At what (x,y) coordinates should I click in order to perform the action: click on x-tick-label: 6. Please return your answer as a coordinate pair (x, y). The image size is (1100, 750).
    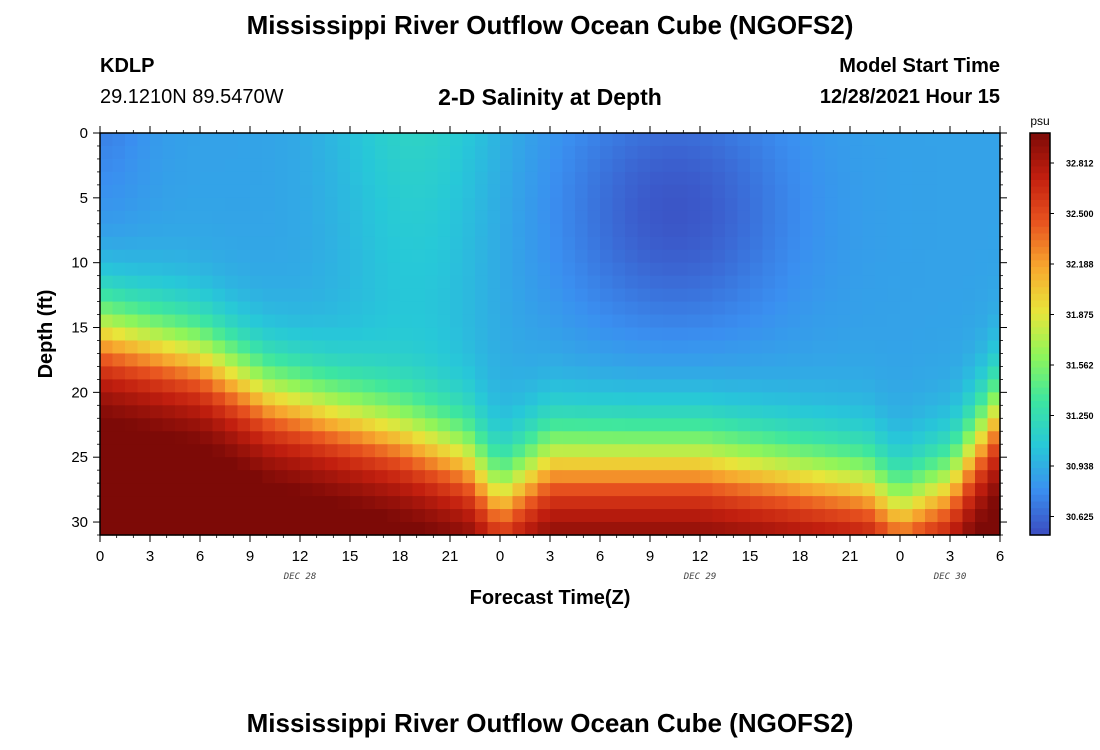
    Looking at the image, I should click on (200, 556).